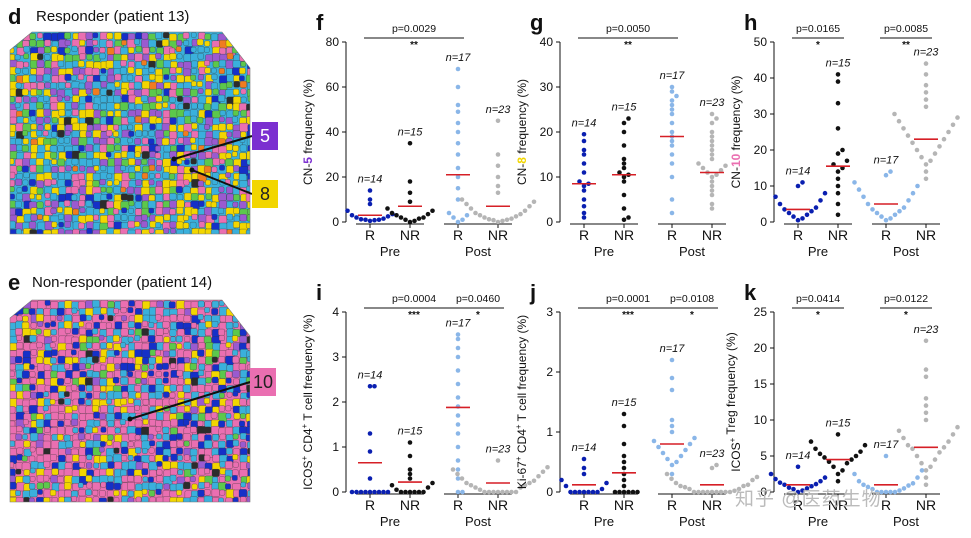 Image resolution: width=971 pixels, height=538 pixels. What do you see at coordinates (522, 160) in the screenshot?
I see `y-label-badge: 8` at bounding box center [522, 160].